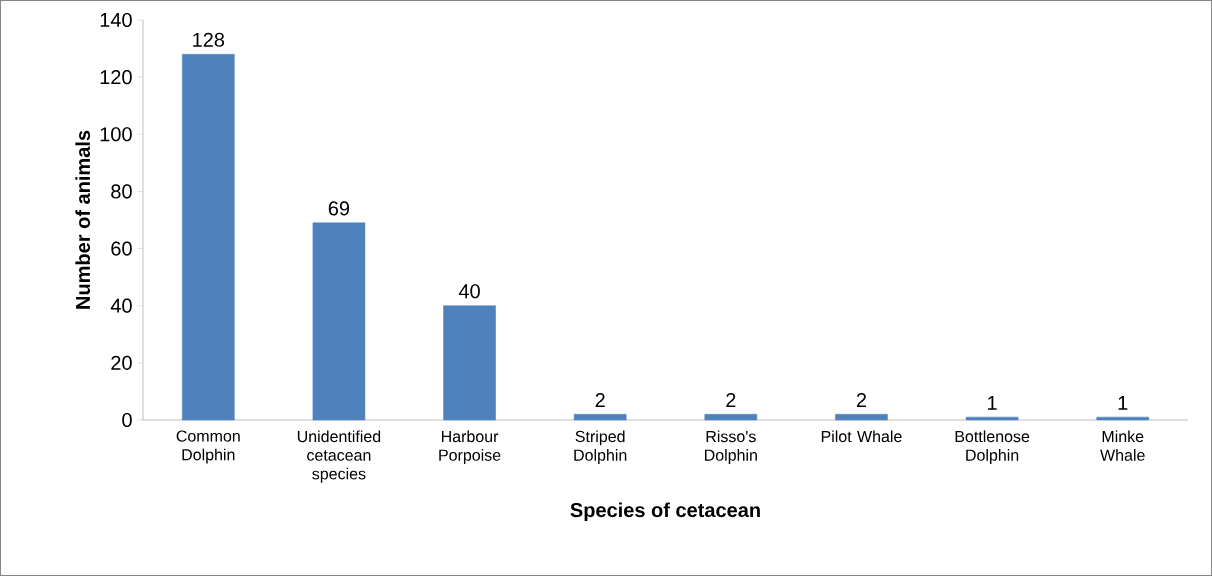 Image resolution: width=1212 pixels, height=576 pixels. What do you see at coordinates (83, 219) in the screenshot?
I see `y-axis-title: Number of animals` at bounding box center [83, 219].